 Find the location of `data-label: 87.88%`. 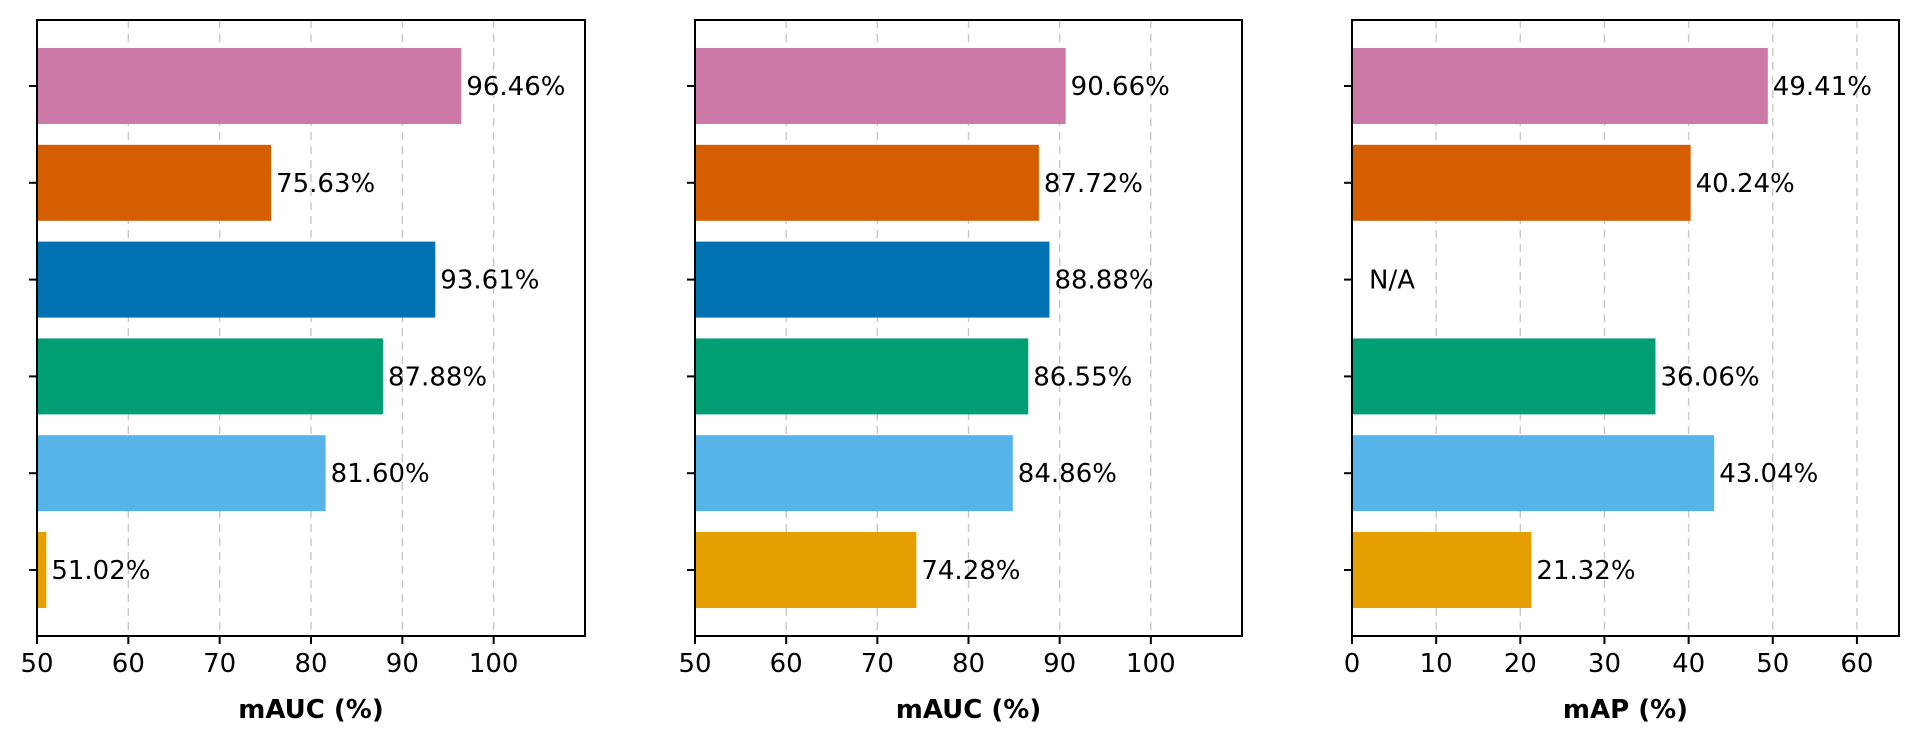

data-label: 87.88% is located at coordinates (437, 377).